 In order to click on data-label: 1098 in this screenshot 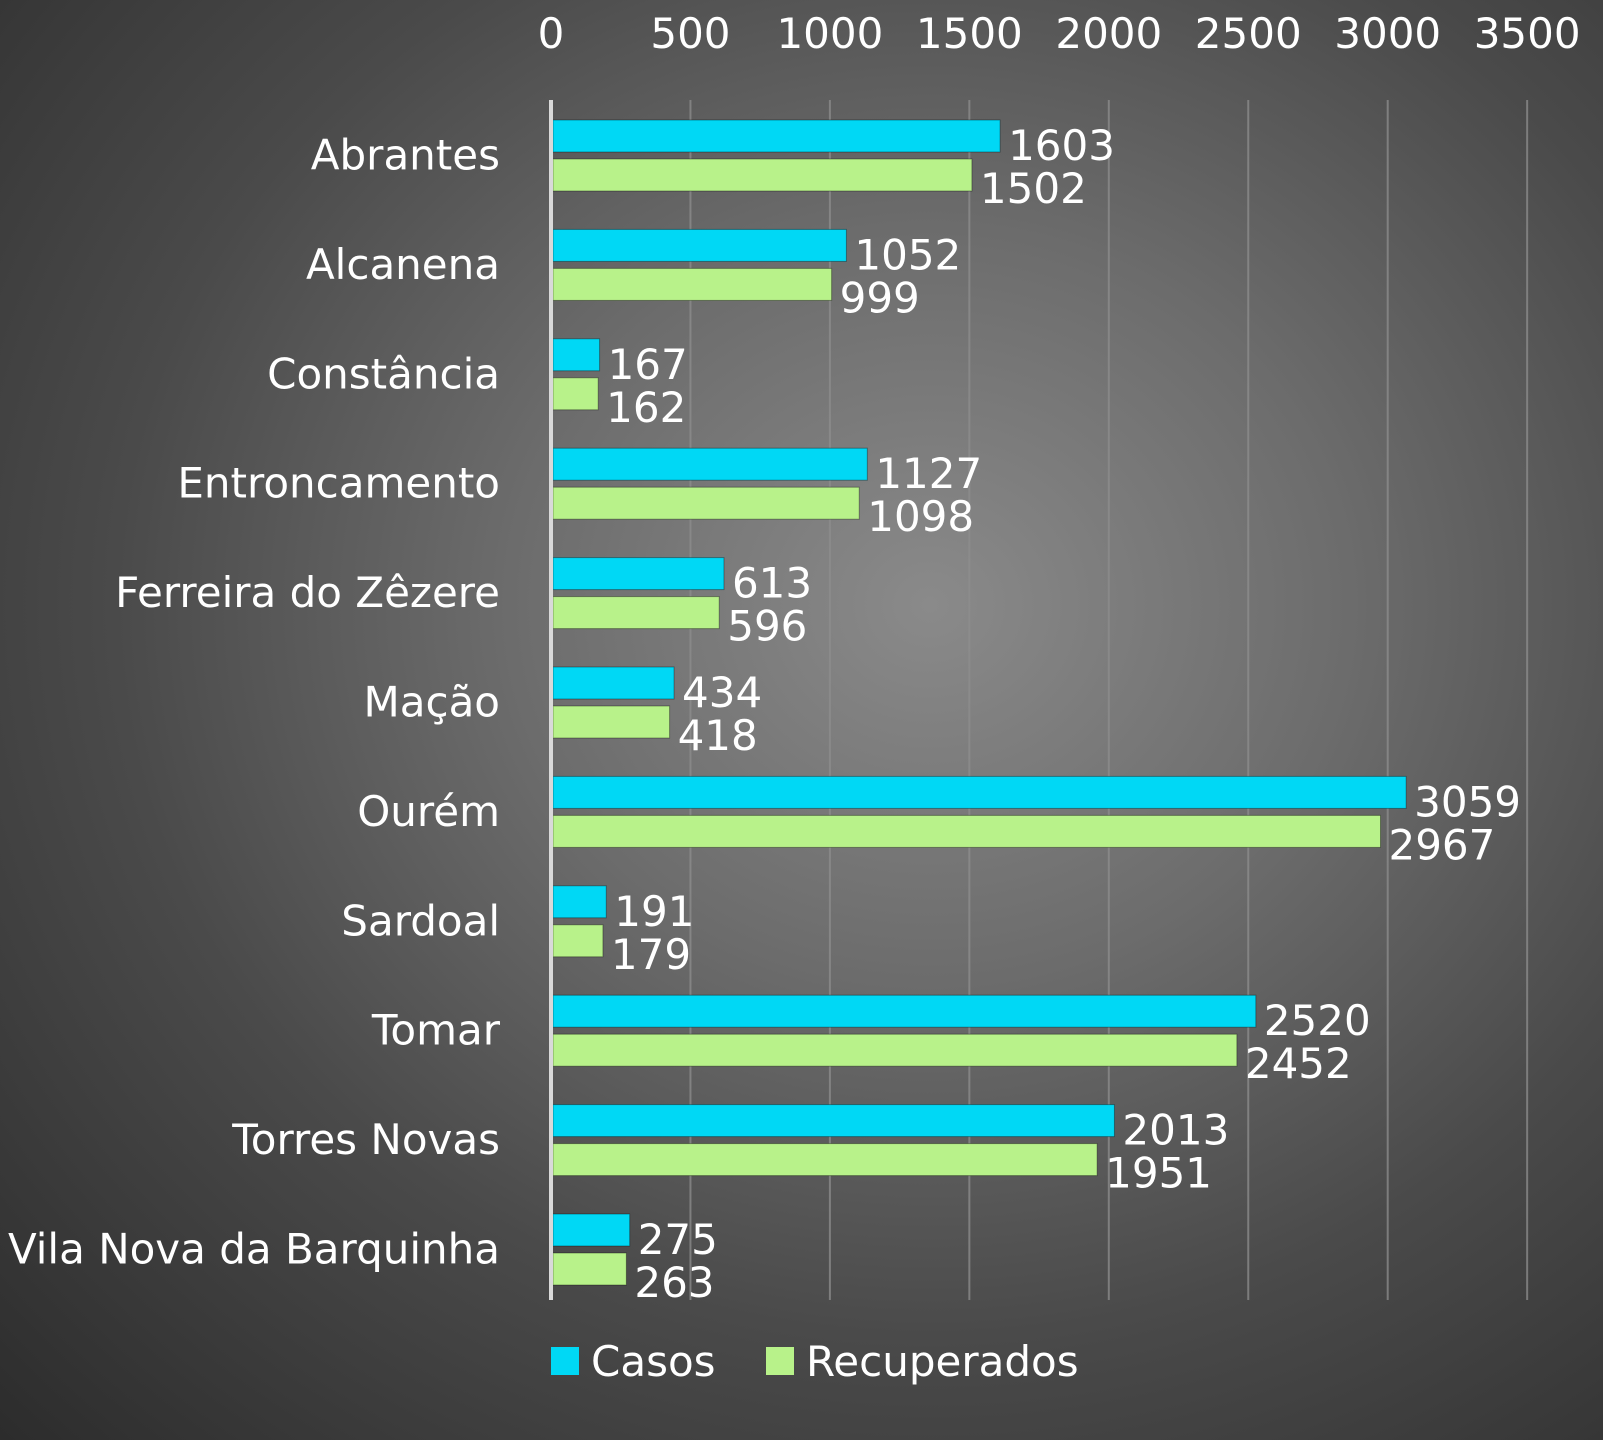, I will do `click(920, 516)`.